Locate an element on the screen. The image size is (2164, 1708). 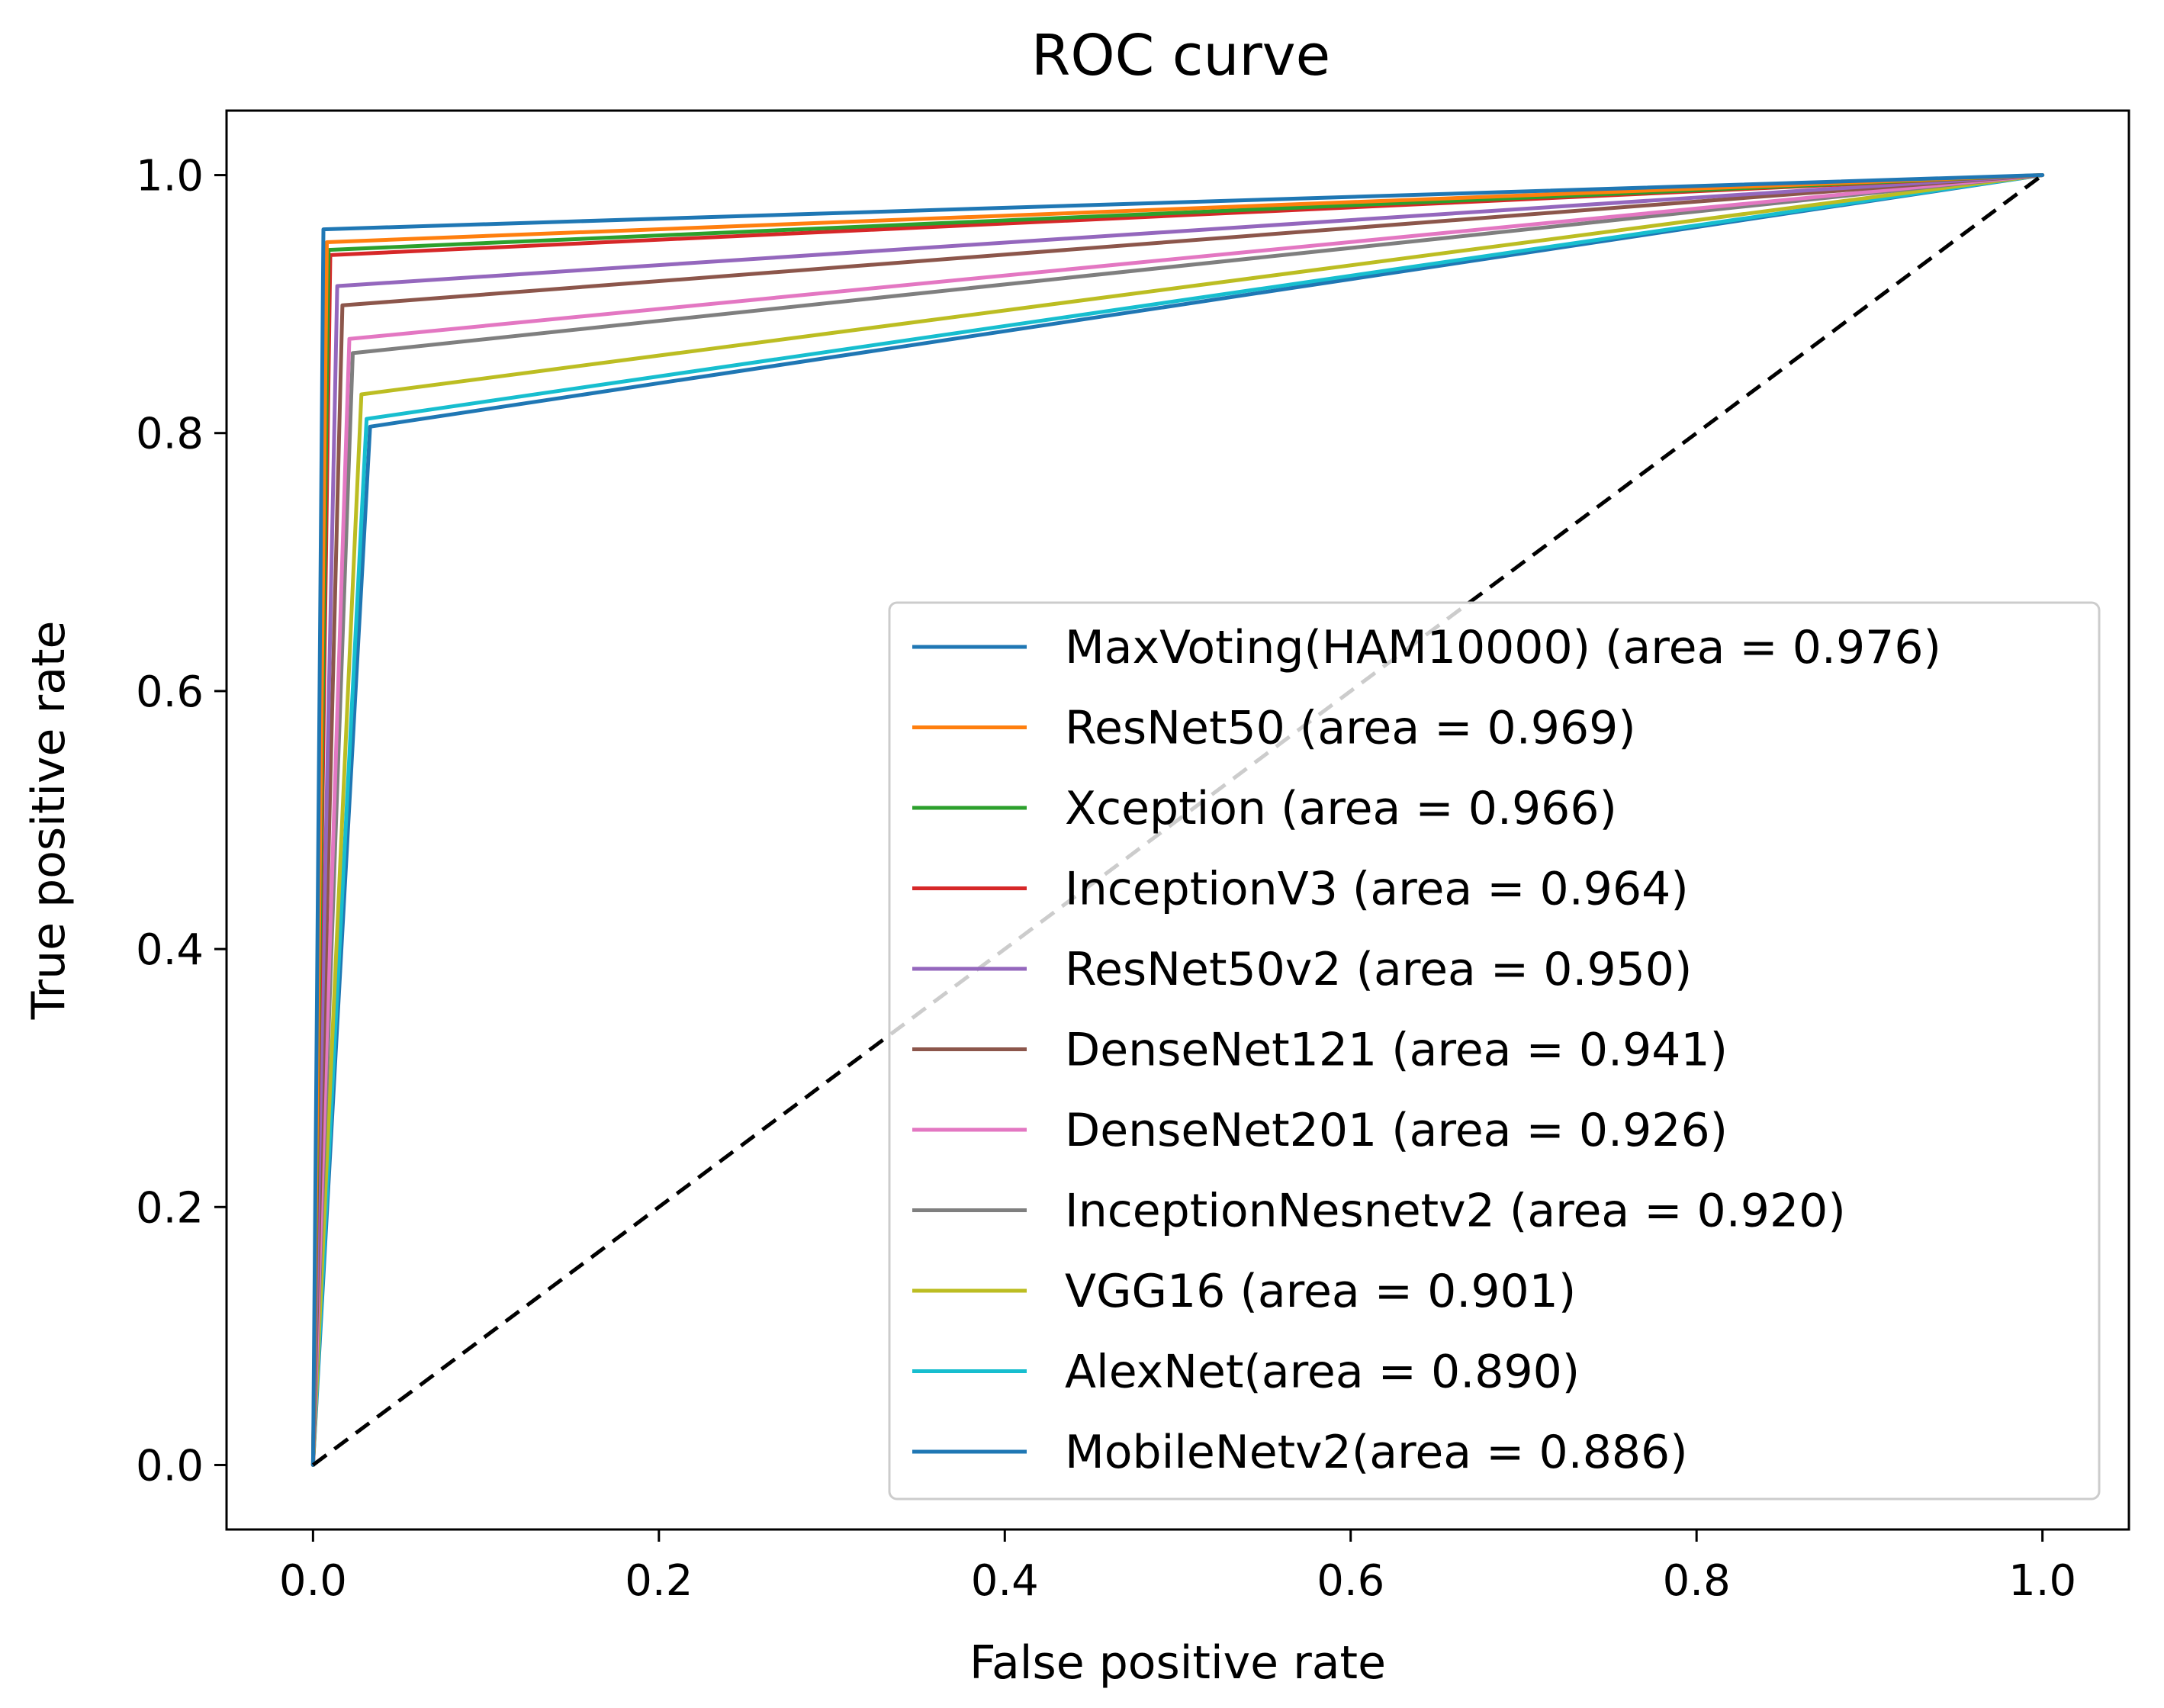
legend-label-7: InceptionNesnetv2 (area = 0.920) is located at coordinates (1456, 1211).